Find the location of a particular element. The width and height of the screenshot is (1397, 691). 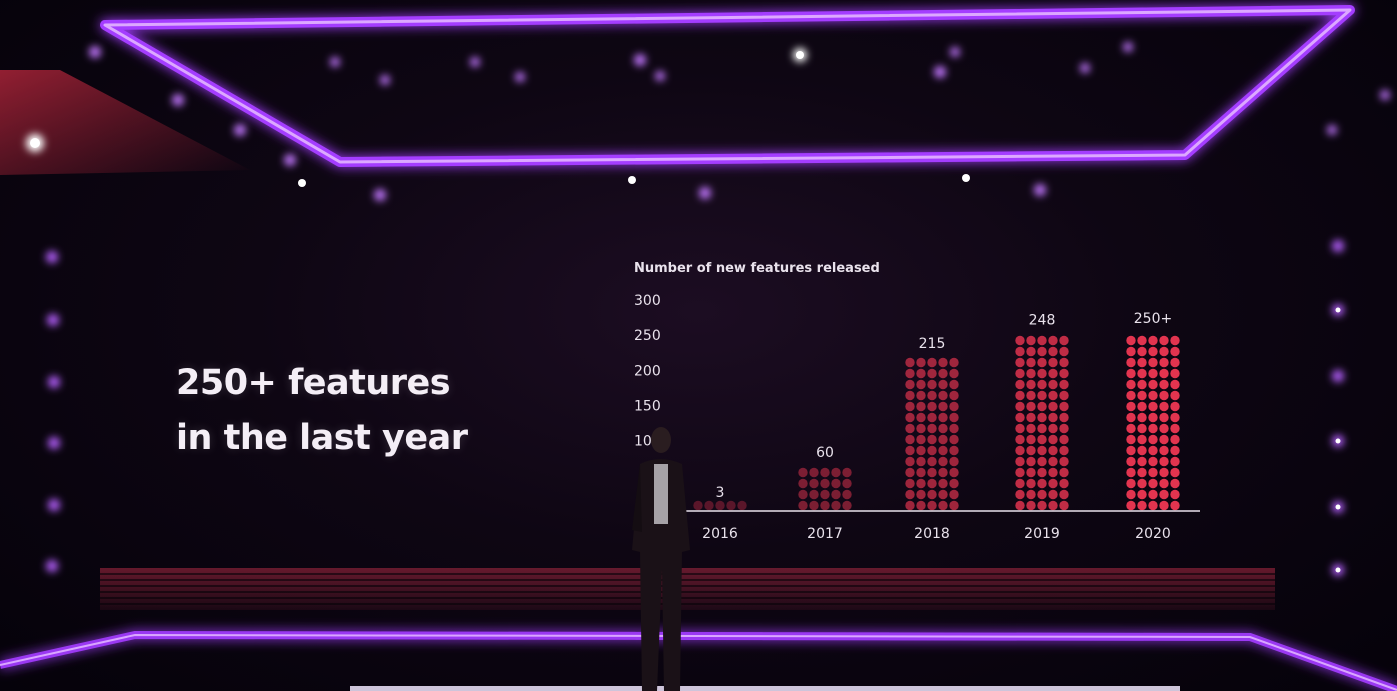

y-tick-label: 250 is located at coordinates (647, 336).